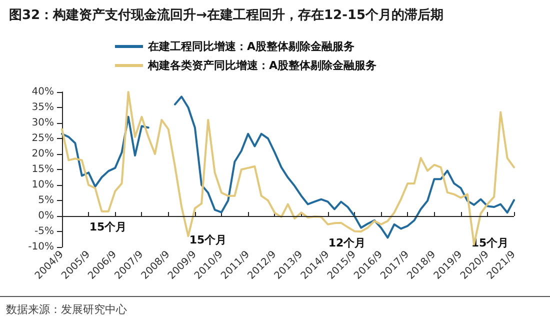 The image size is (550, 327). Describe the element at coordinates (43, 107) in the screenshot. I see `y-tick-label: 35%` at that location.